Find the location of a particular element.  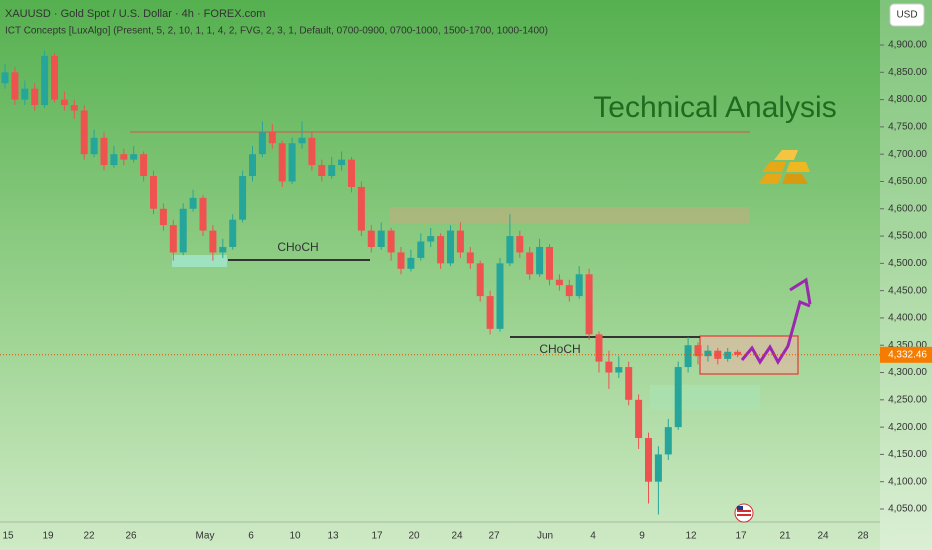

y-tick-label: 4,150.00 is located at coordinates (907, 454).